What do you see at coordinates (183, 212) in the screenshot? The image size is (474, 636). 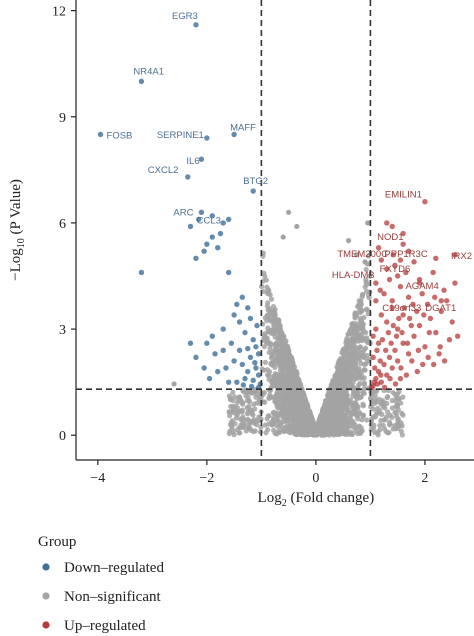 I see `gene-label-down: ARC` at bounding box center [183, 212].